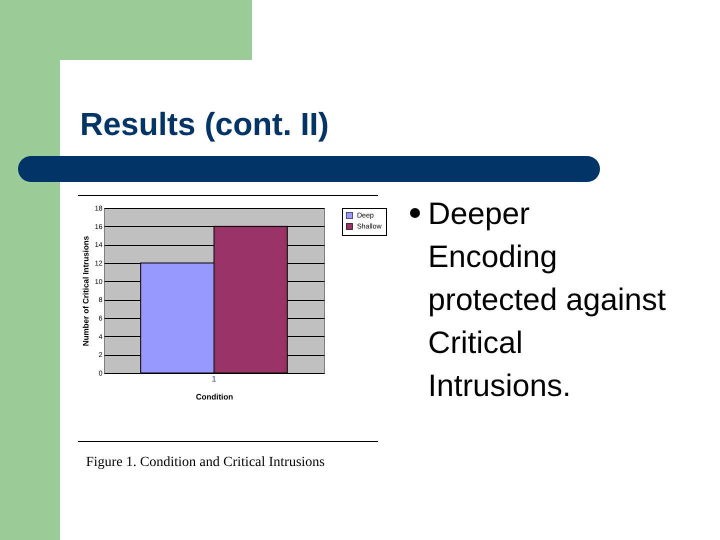 The image size is (720, 540). What do you see at coordinates (86, 290) in the screenshot?
I see `y-axis-title: Number of Critical Intrusions` at bounding box center [86, 290].